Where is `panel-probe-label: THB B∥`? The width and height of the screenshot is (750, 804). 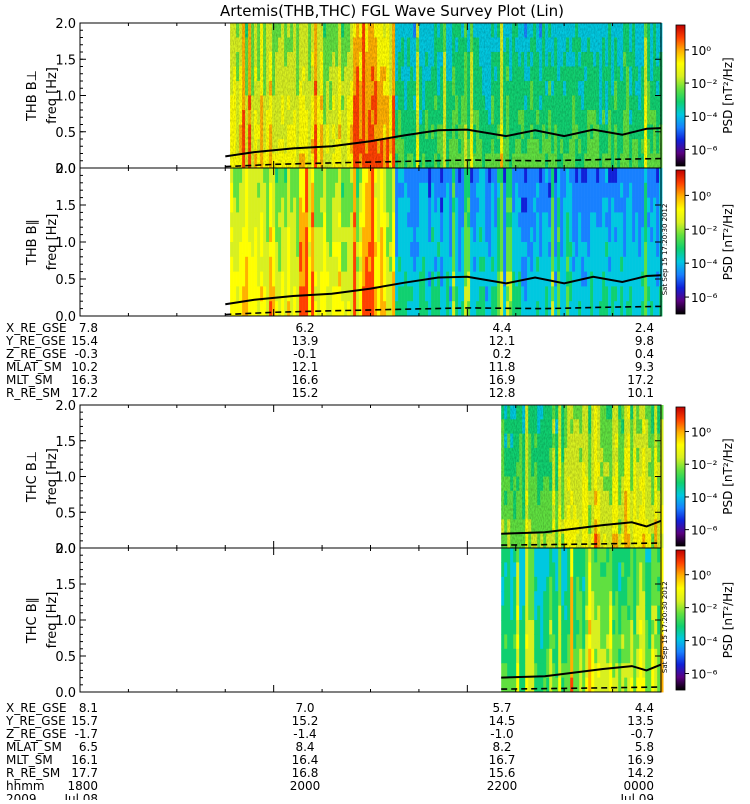 panel-probe-label: THB B∥ is located at coordinates (32, 242).